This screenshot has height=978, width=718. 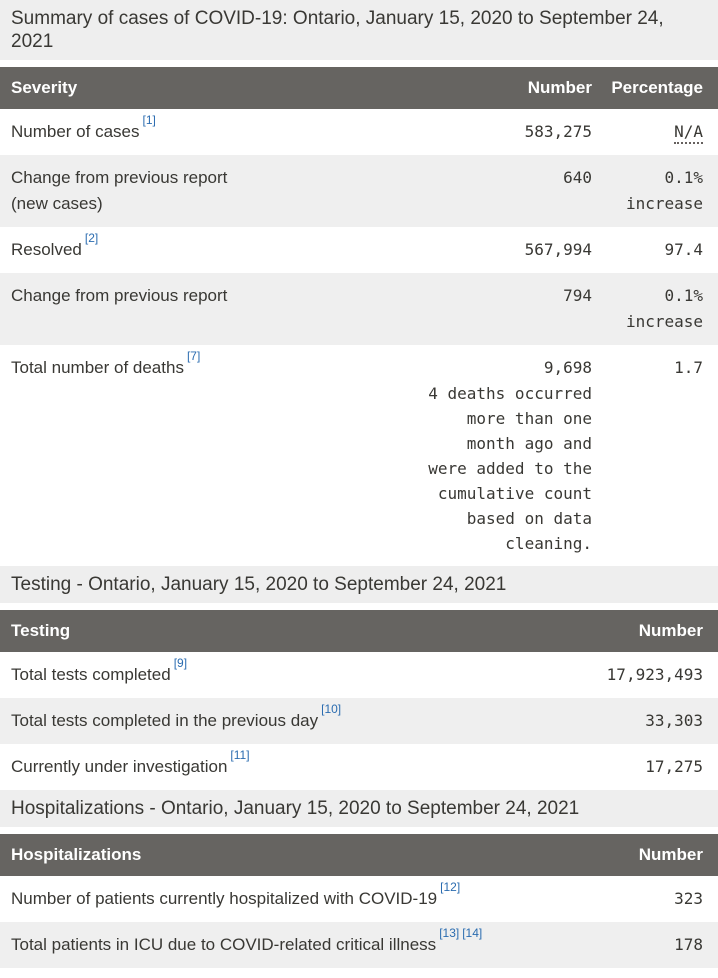 I want to click on row-percentage-cell: 97.4, so click(x=655, y=250).